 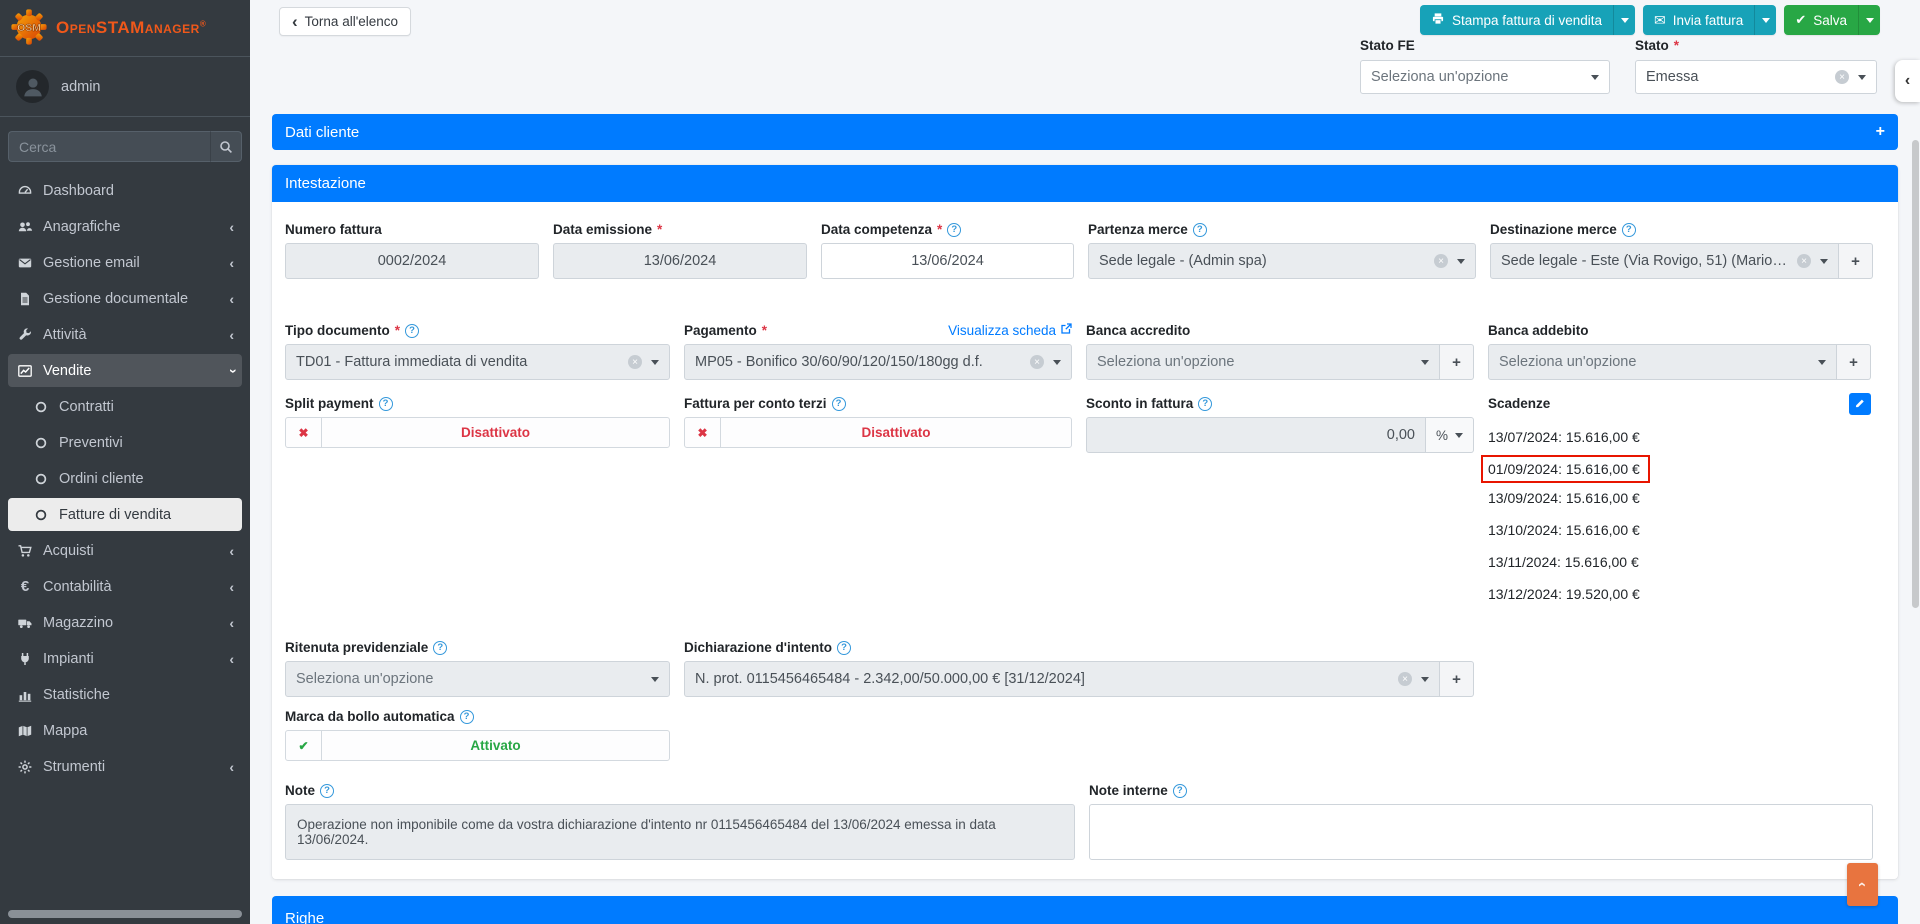 I want to click on add-dichiarazione-button, so click(x=1457, y=679).